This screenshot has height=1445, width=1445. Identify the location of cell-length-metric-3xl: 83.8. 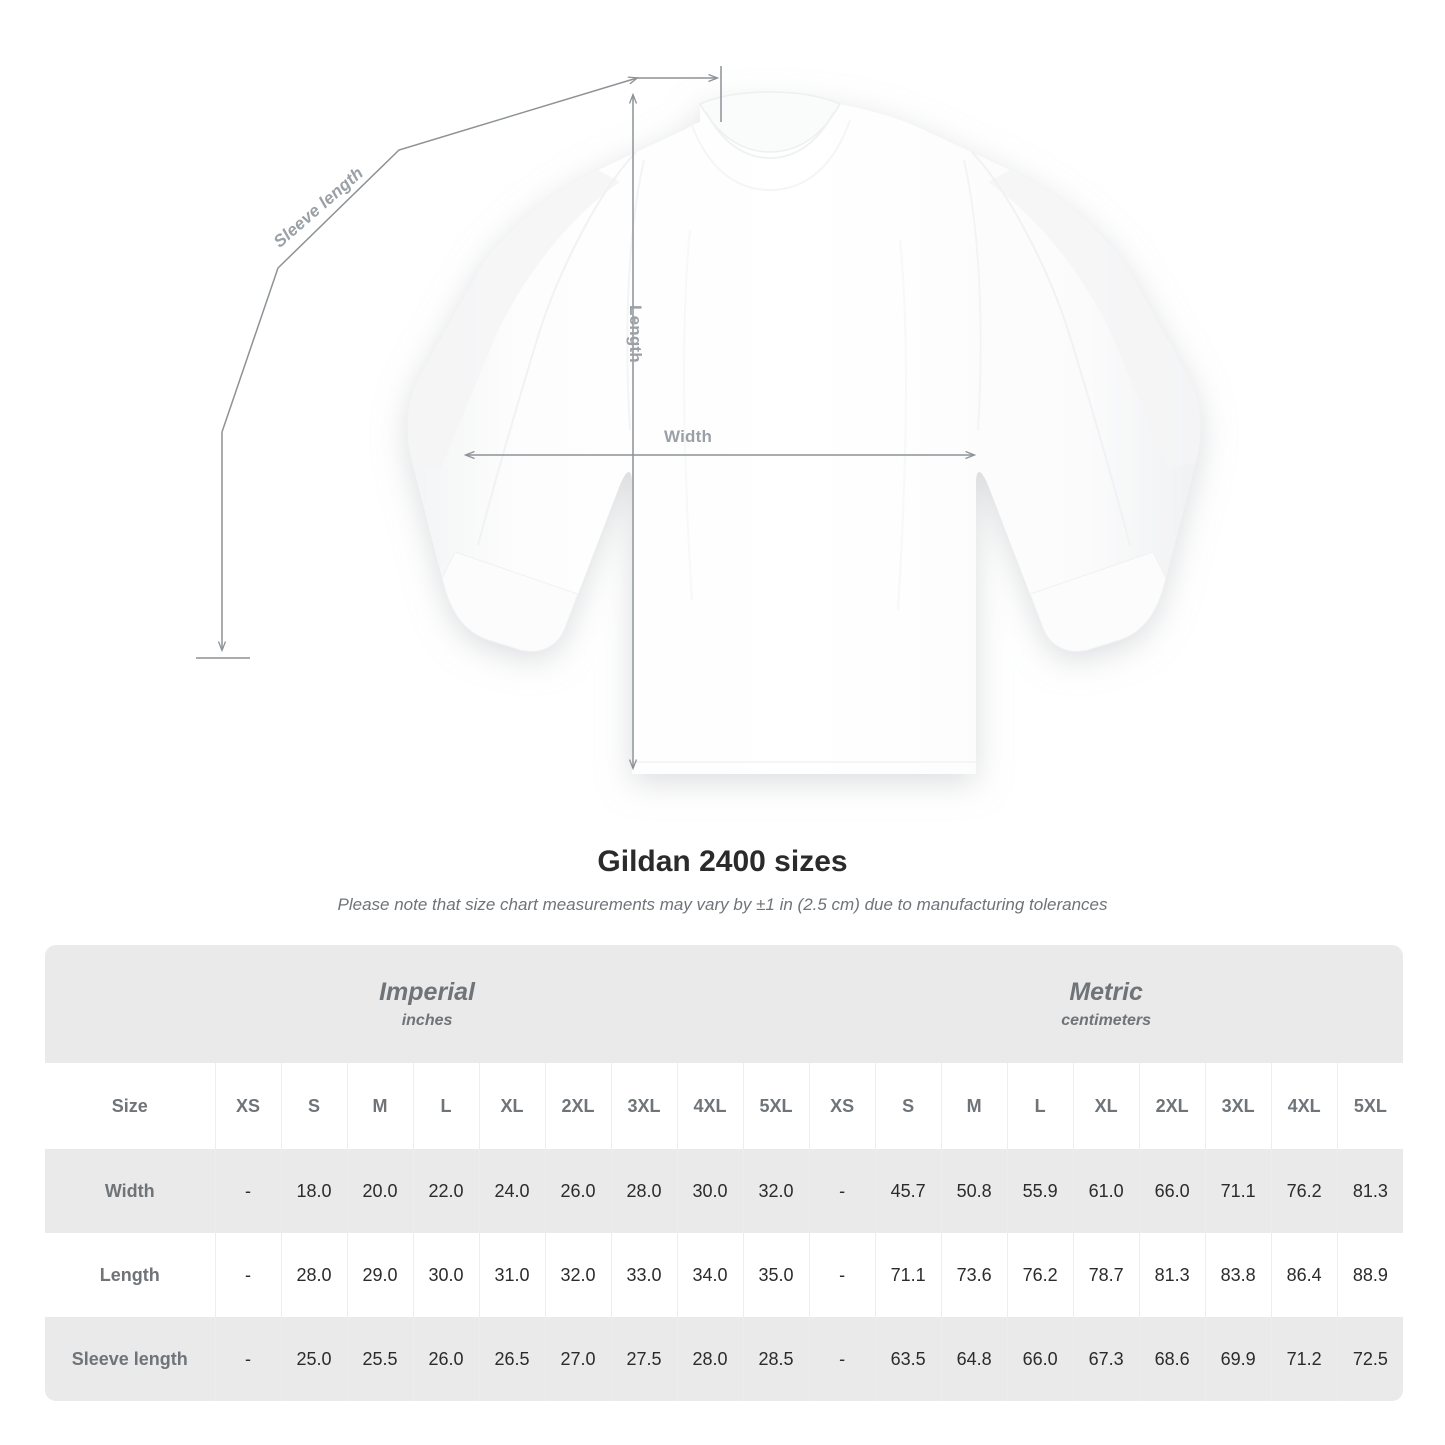
(1238, 1275).